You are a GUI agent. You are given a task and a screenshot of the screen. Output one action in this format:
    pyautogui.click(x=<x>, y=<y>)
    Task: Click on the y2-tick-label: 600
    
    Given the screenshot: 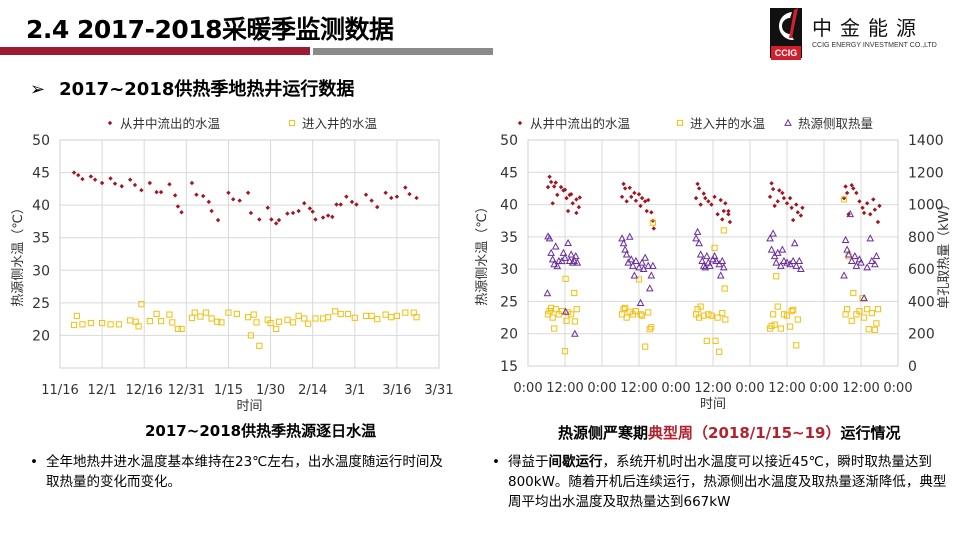 What is the action you would take?
    pyautogui.click(x=921, y=270)
    